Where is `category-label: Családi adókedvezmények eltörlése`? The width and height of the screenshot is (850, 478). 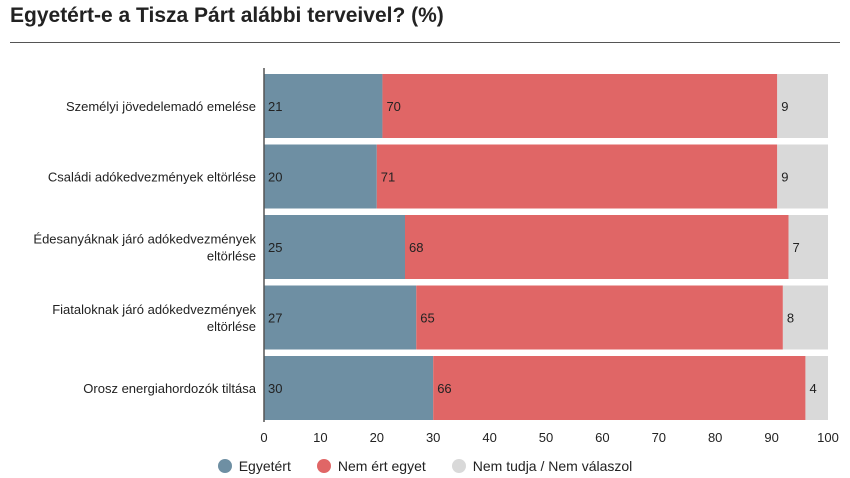 category-label: Családi adókedvezmények eltörlése is located at coordinates (152, 177).